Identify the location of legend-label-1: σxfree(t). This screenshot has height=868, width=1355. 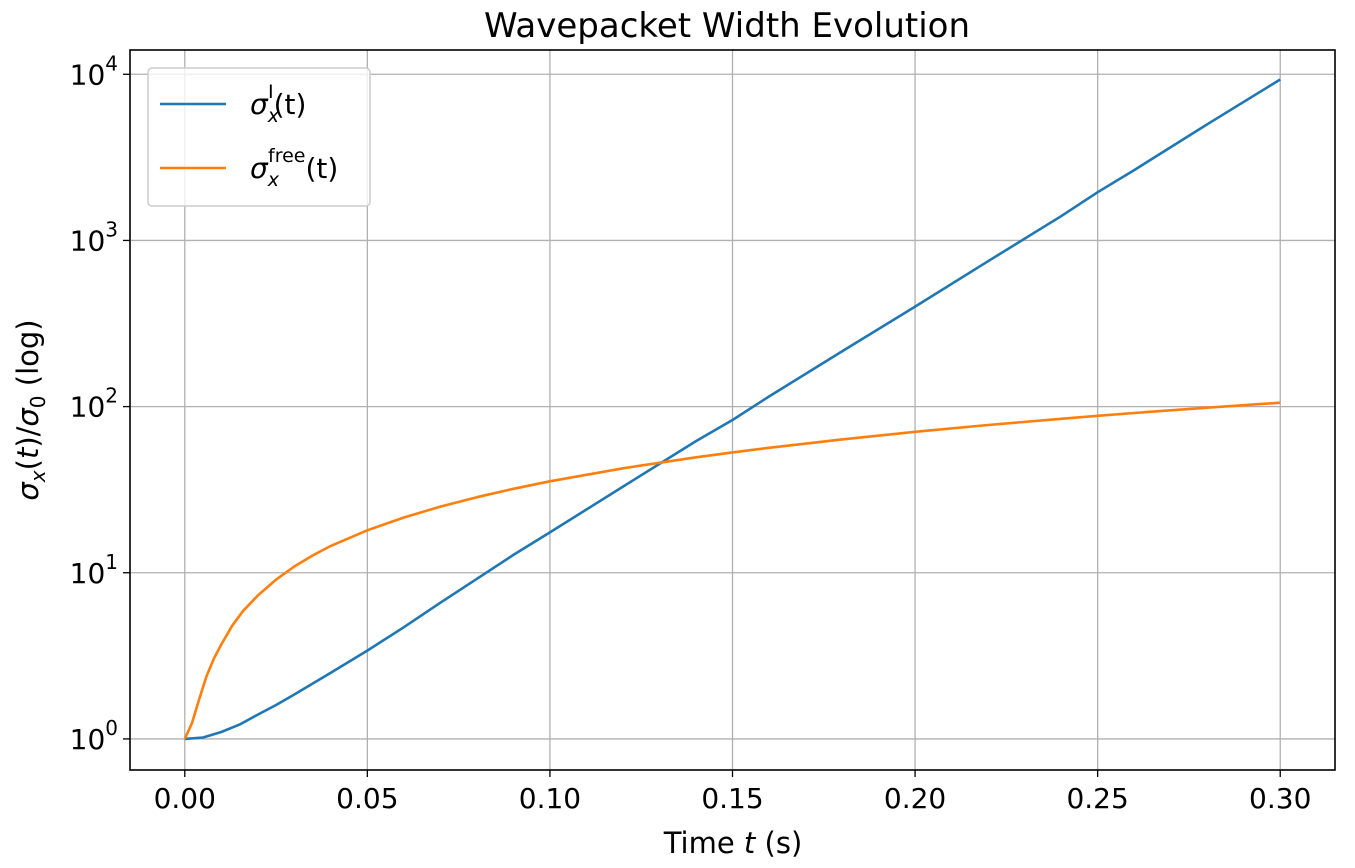
(294, 168).